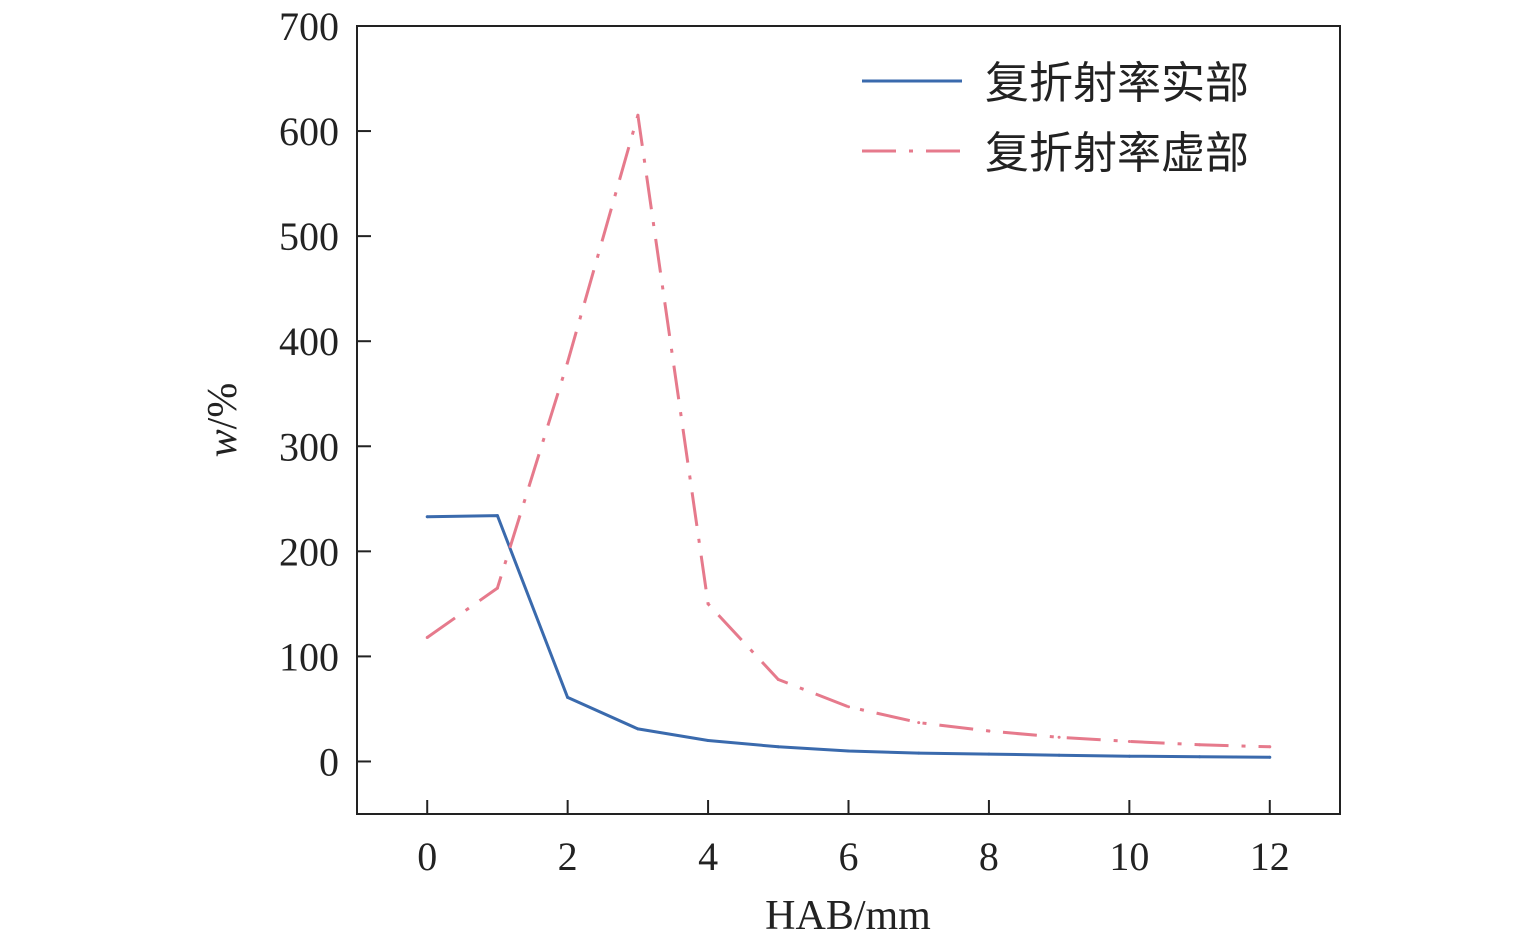 The height and width of the screenshot is (949, 1535). What do you see at coordinates (309, 341) in the screenshot?
I see `y-tick-label-4: 400` at bounding box center [309, 341].